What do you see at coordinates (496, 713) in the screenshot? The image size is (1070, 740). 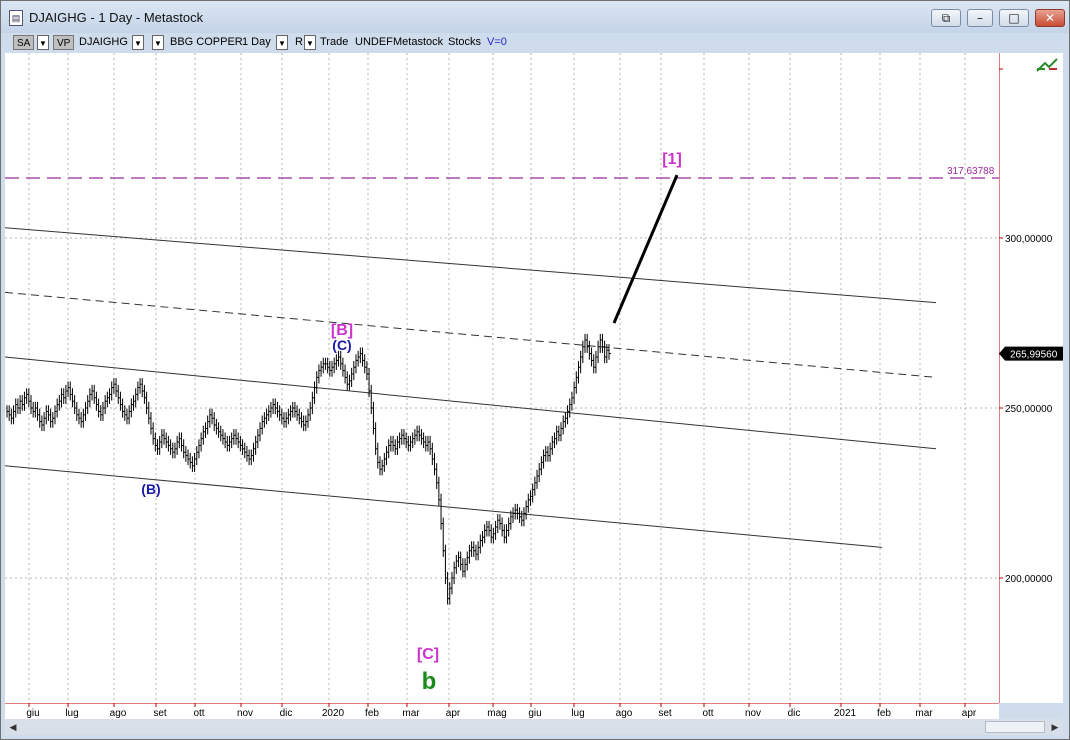 I see `date-tick-label: mag` at bounding box center [496, 713].